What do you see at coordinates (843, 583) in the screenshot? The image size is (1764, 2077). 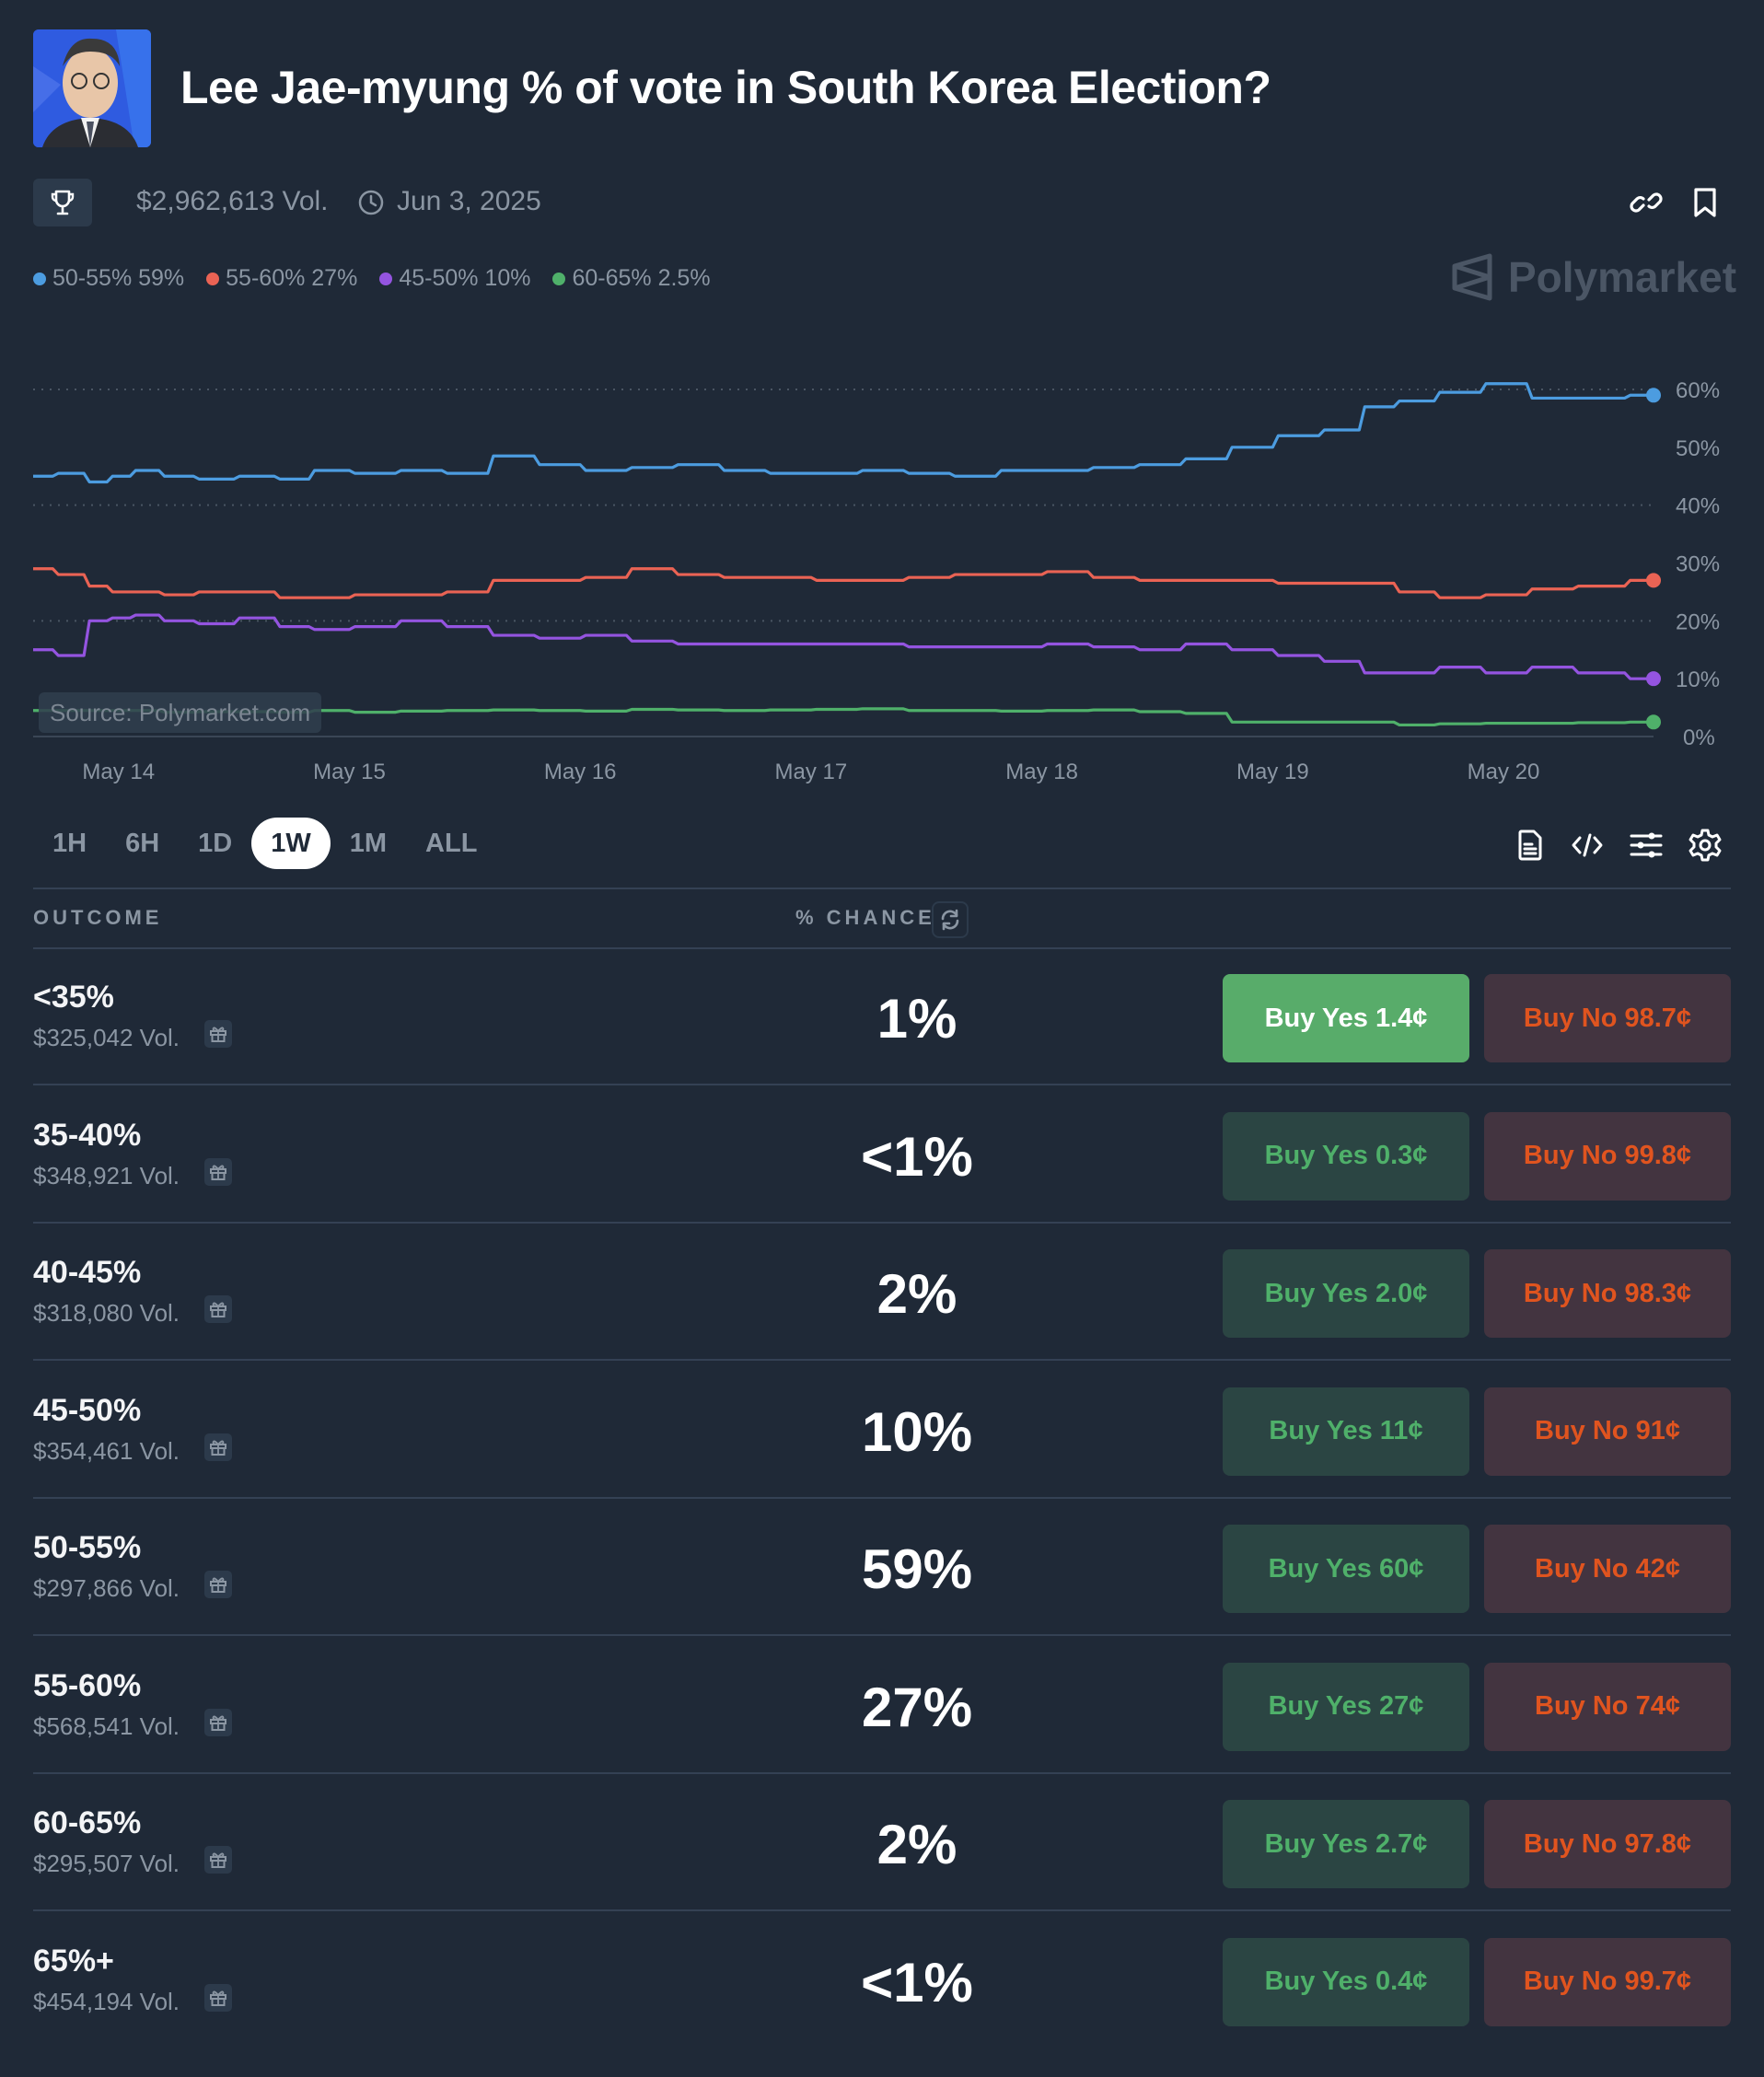 I see `series-line-55-60%` at bounding box center [843, 583].